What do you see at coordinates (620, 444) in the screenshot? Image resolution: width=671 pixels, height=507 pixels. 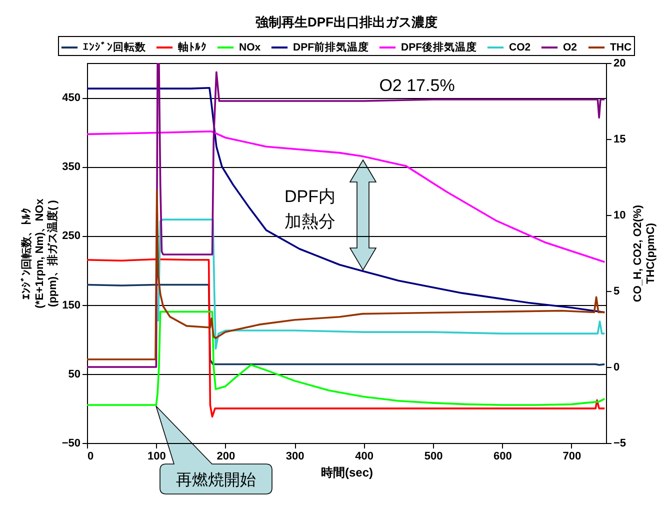 I see `y2-tick-label: −5` at bounding box center [620, 444].